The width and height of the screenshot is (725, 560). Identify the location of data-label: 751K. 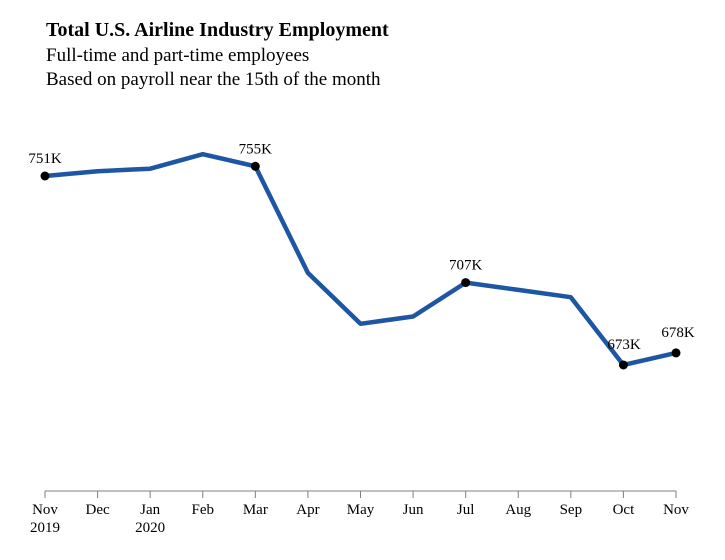
(45, 159).